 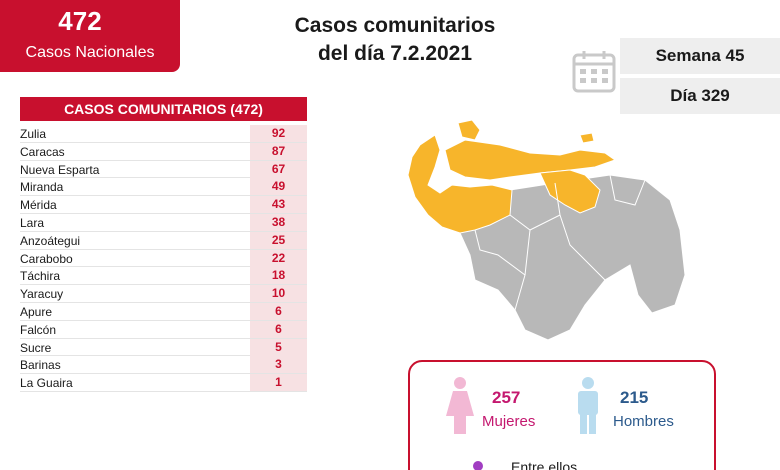 What do you see at coordinates (594, 72) in the screenshot?
I see `calendar-icon` at bounding box center [594, 72].